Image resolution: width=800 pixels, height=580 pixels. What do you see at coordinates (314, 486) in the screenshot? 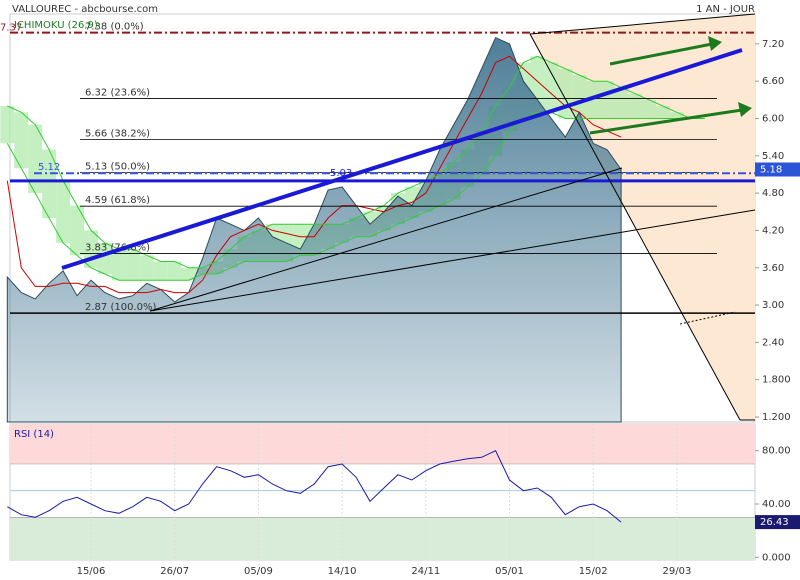
I see `series-line` at bounding box center [314, 486].